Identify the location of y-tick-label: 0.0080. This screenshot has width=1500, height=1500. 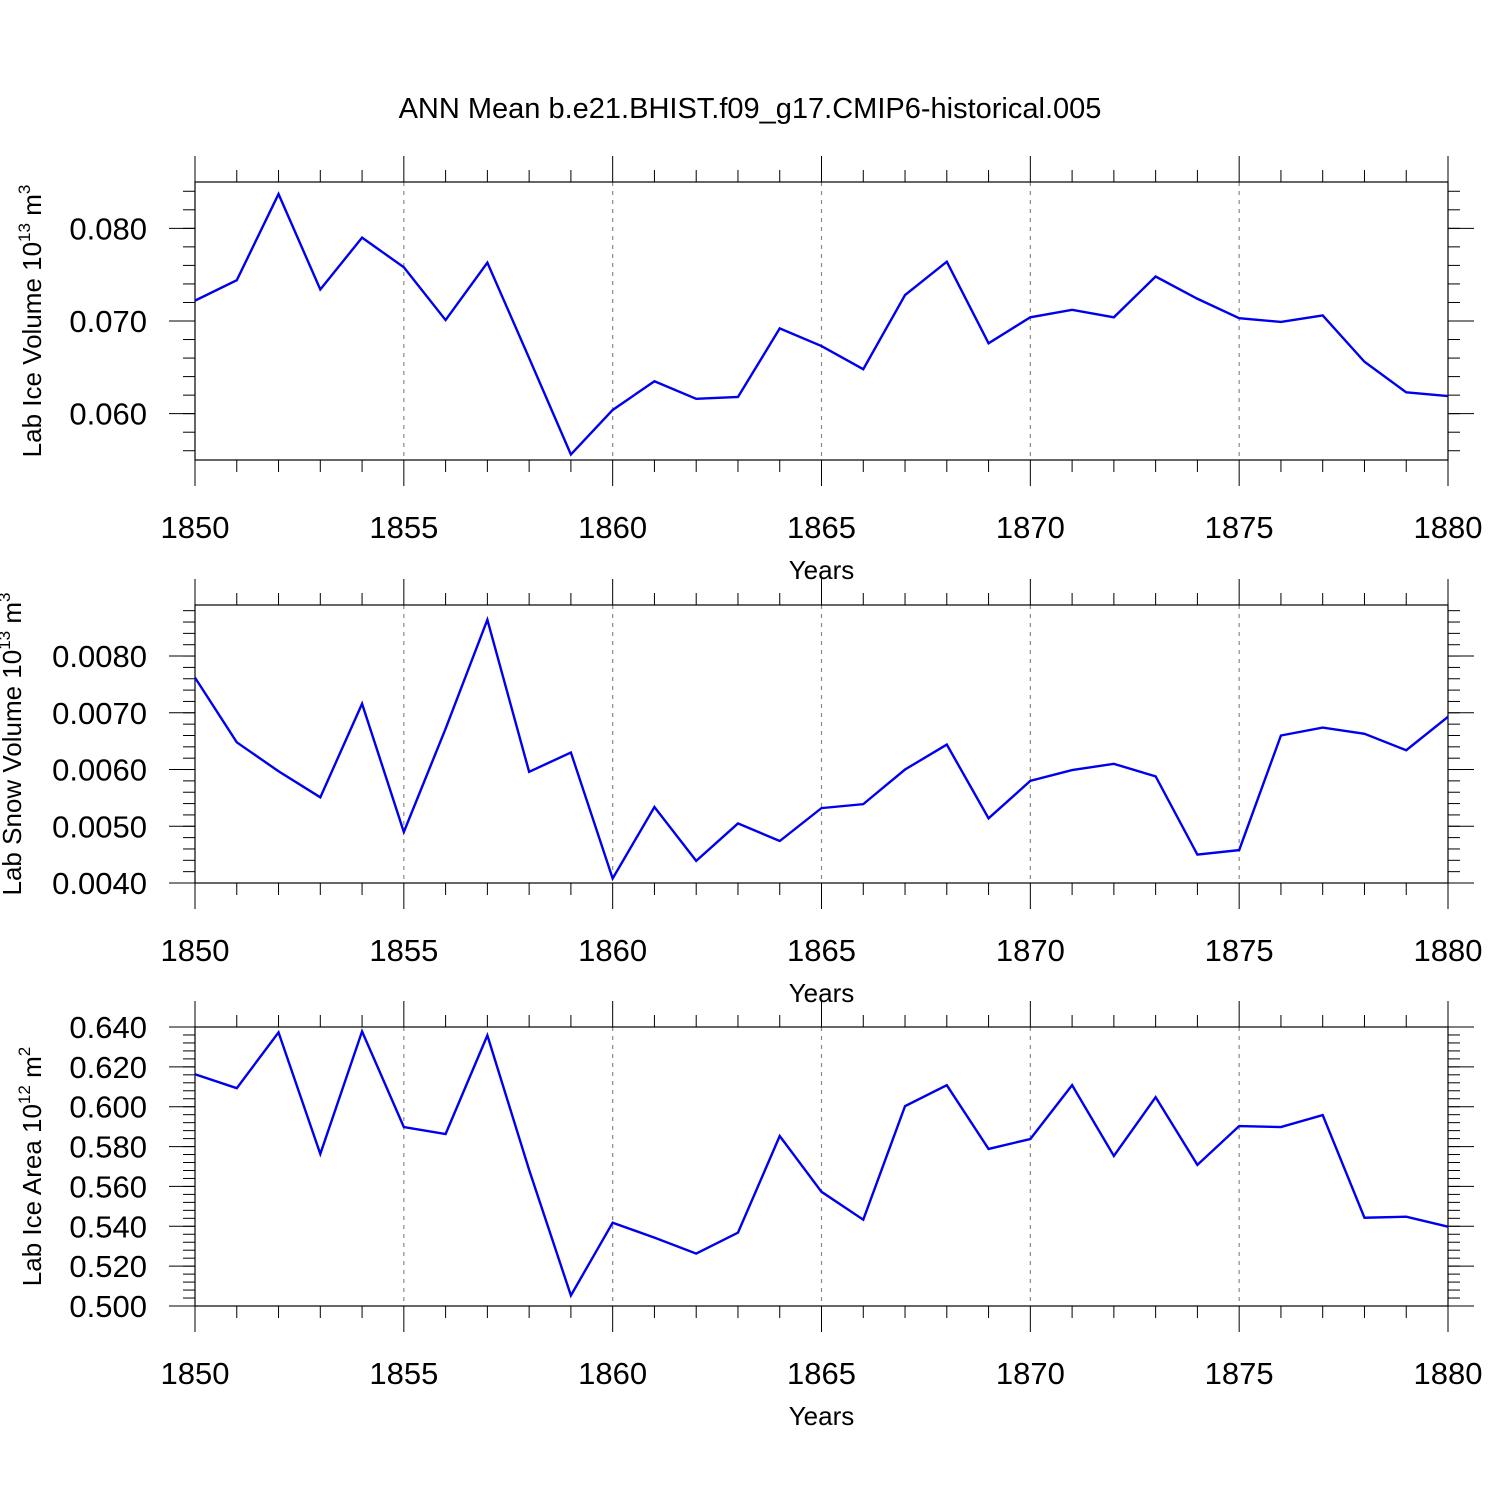
(99, 656).